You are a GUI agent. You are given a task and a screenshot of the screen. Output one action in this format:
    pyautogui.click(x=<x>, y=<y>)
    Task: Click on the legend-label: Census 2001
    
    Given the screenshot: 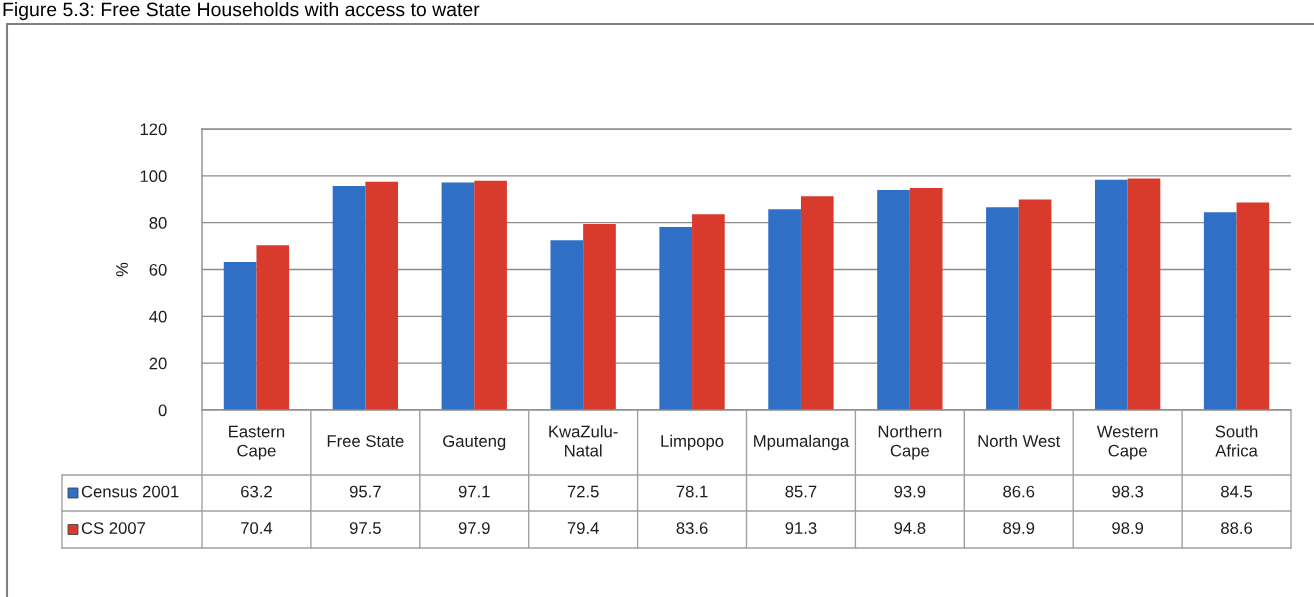 What is the action you would take?
    pyautogui.click(x=130, y=491)
    